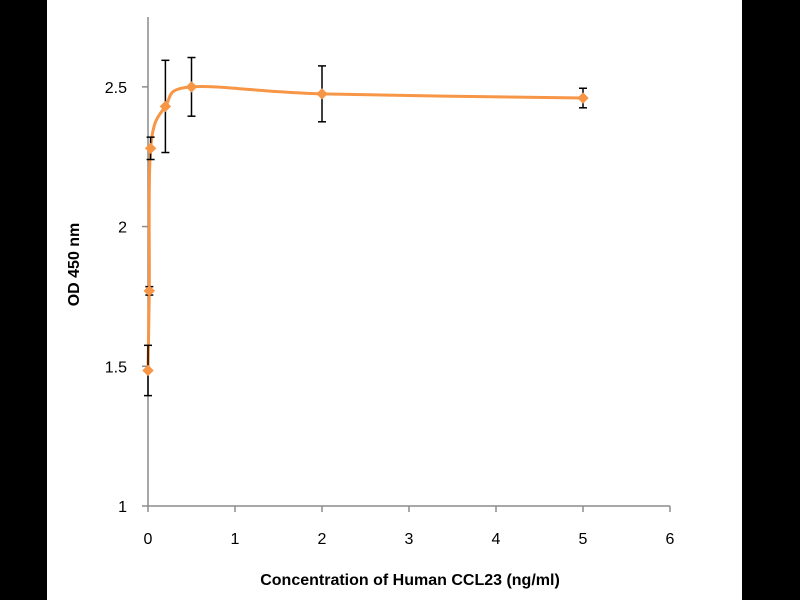 The image size is (800, 600). I want to click on y-tick-label: 1.5, so click(116, 367).